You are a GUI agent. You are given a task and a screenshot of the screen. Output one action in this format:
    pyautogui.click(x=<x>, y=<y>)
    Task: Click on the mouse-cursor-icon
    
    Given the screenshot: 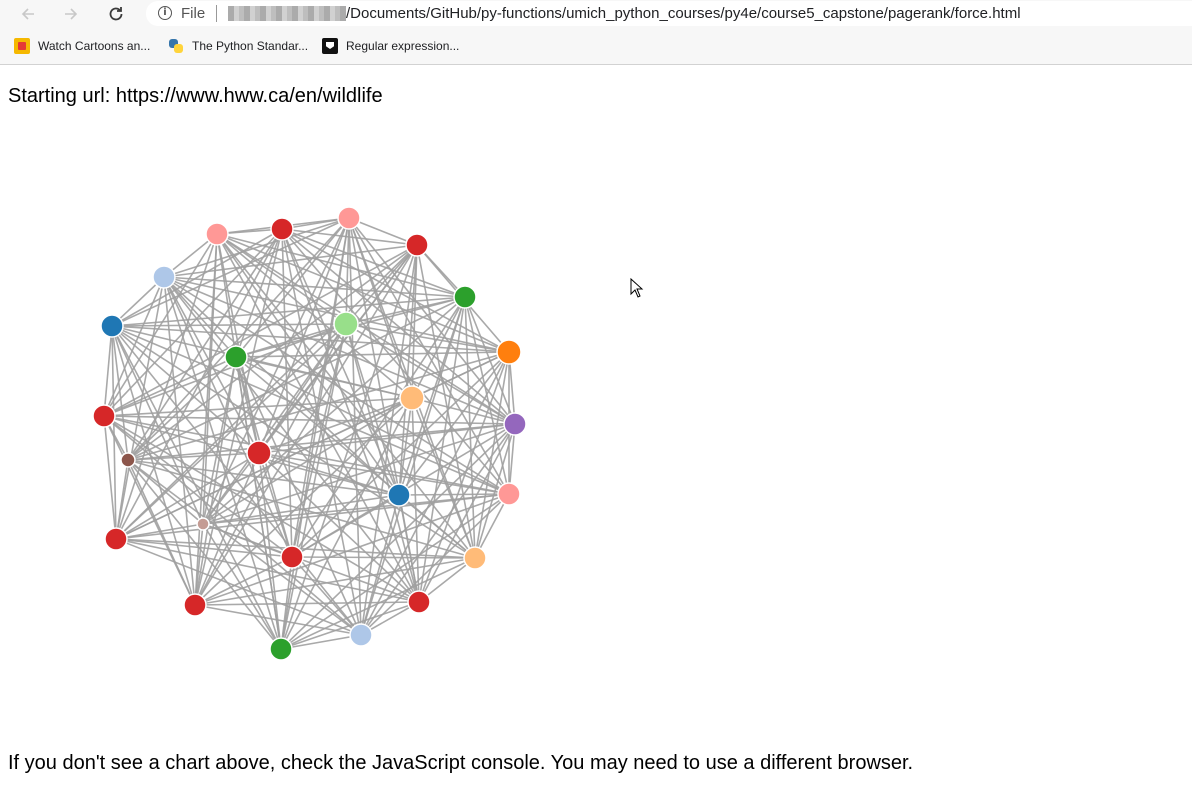 What is the action you would take?
    pyautogui.click(x=637, y=288)
    